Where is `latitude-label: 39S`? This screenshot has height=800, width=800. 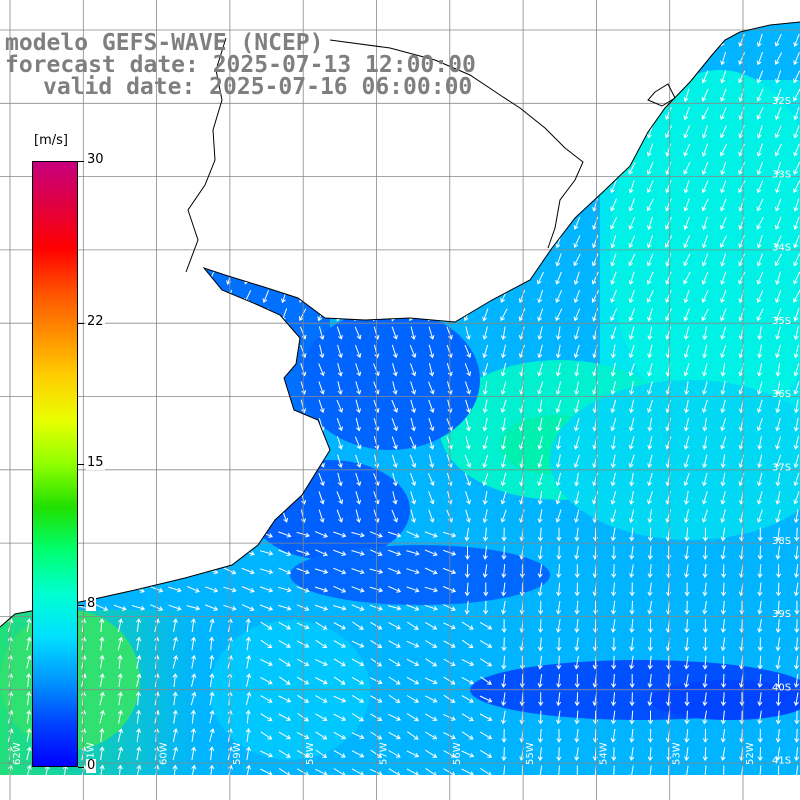 latitude-label: 39S is located at coordinates (781, 614).